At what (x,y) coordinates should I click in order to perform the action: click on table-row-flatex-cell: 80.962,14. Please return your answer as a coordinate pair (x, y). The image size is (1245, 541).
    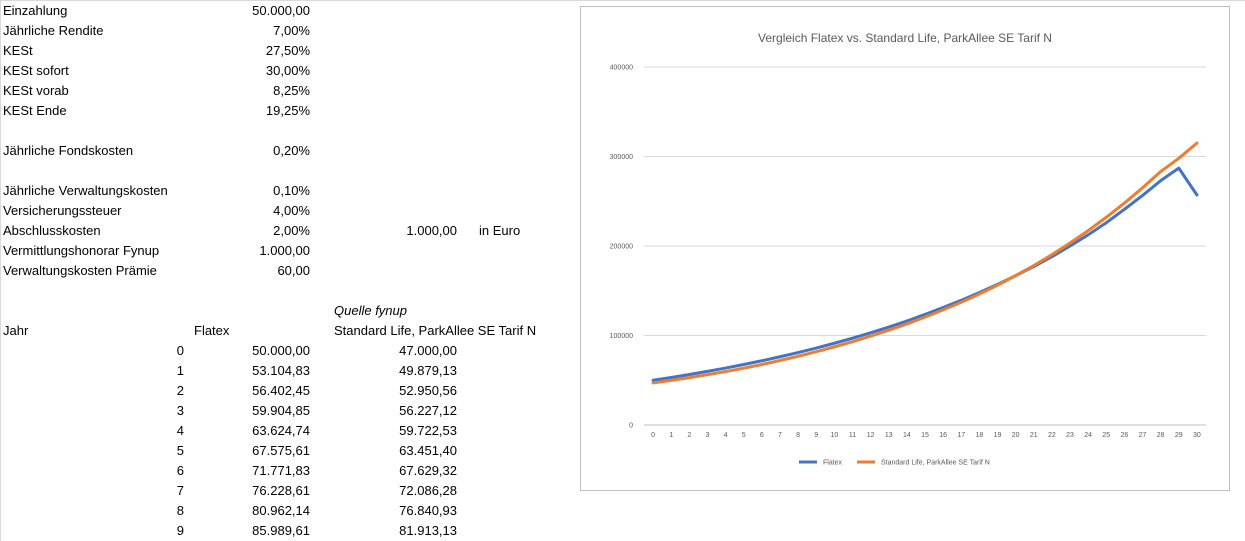
    Looking at the image, I should click on (281, 510).